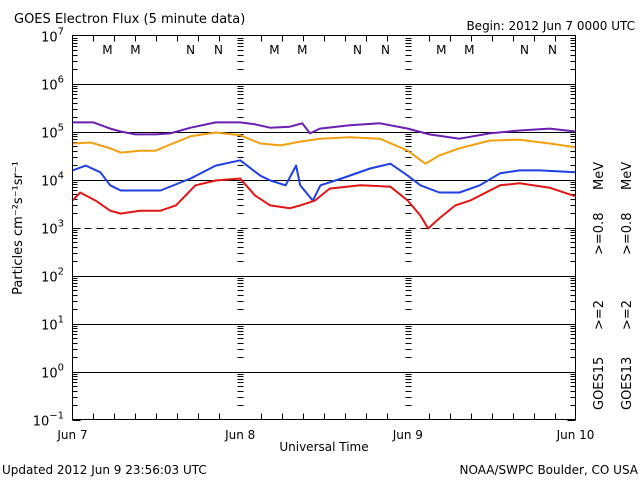 This screenshot has width=640, height=480. Describe the element at coordinates (61, 320) in the screenshot. I see `y-tick-exponent: 1` at that location.